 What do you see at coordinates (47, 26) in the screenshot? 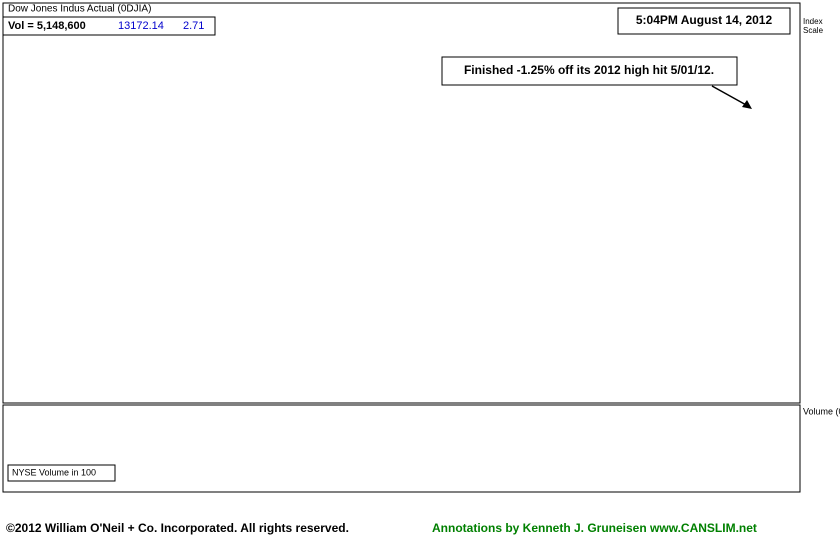
I see `volume-text: Vol = 5,148,600` at bounding box center [47, 26].